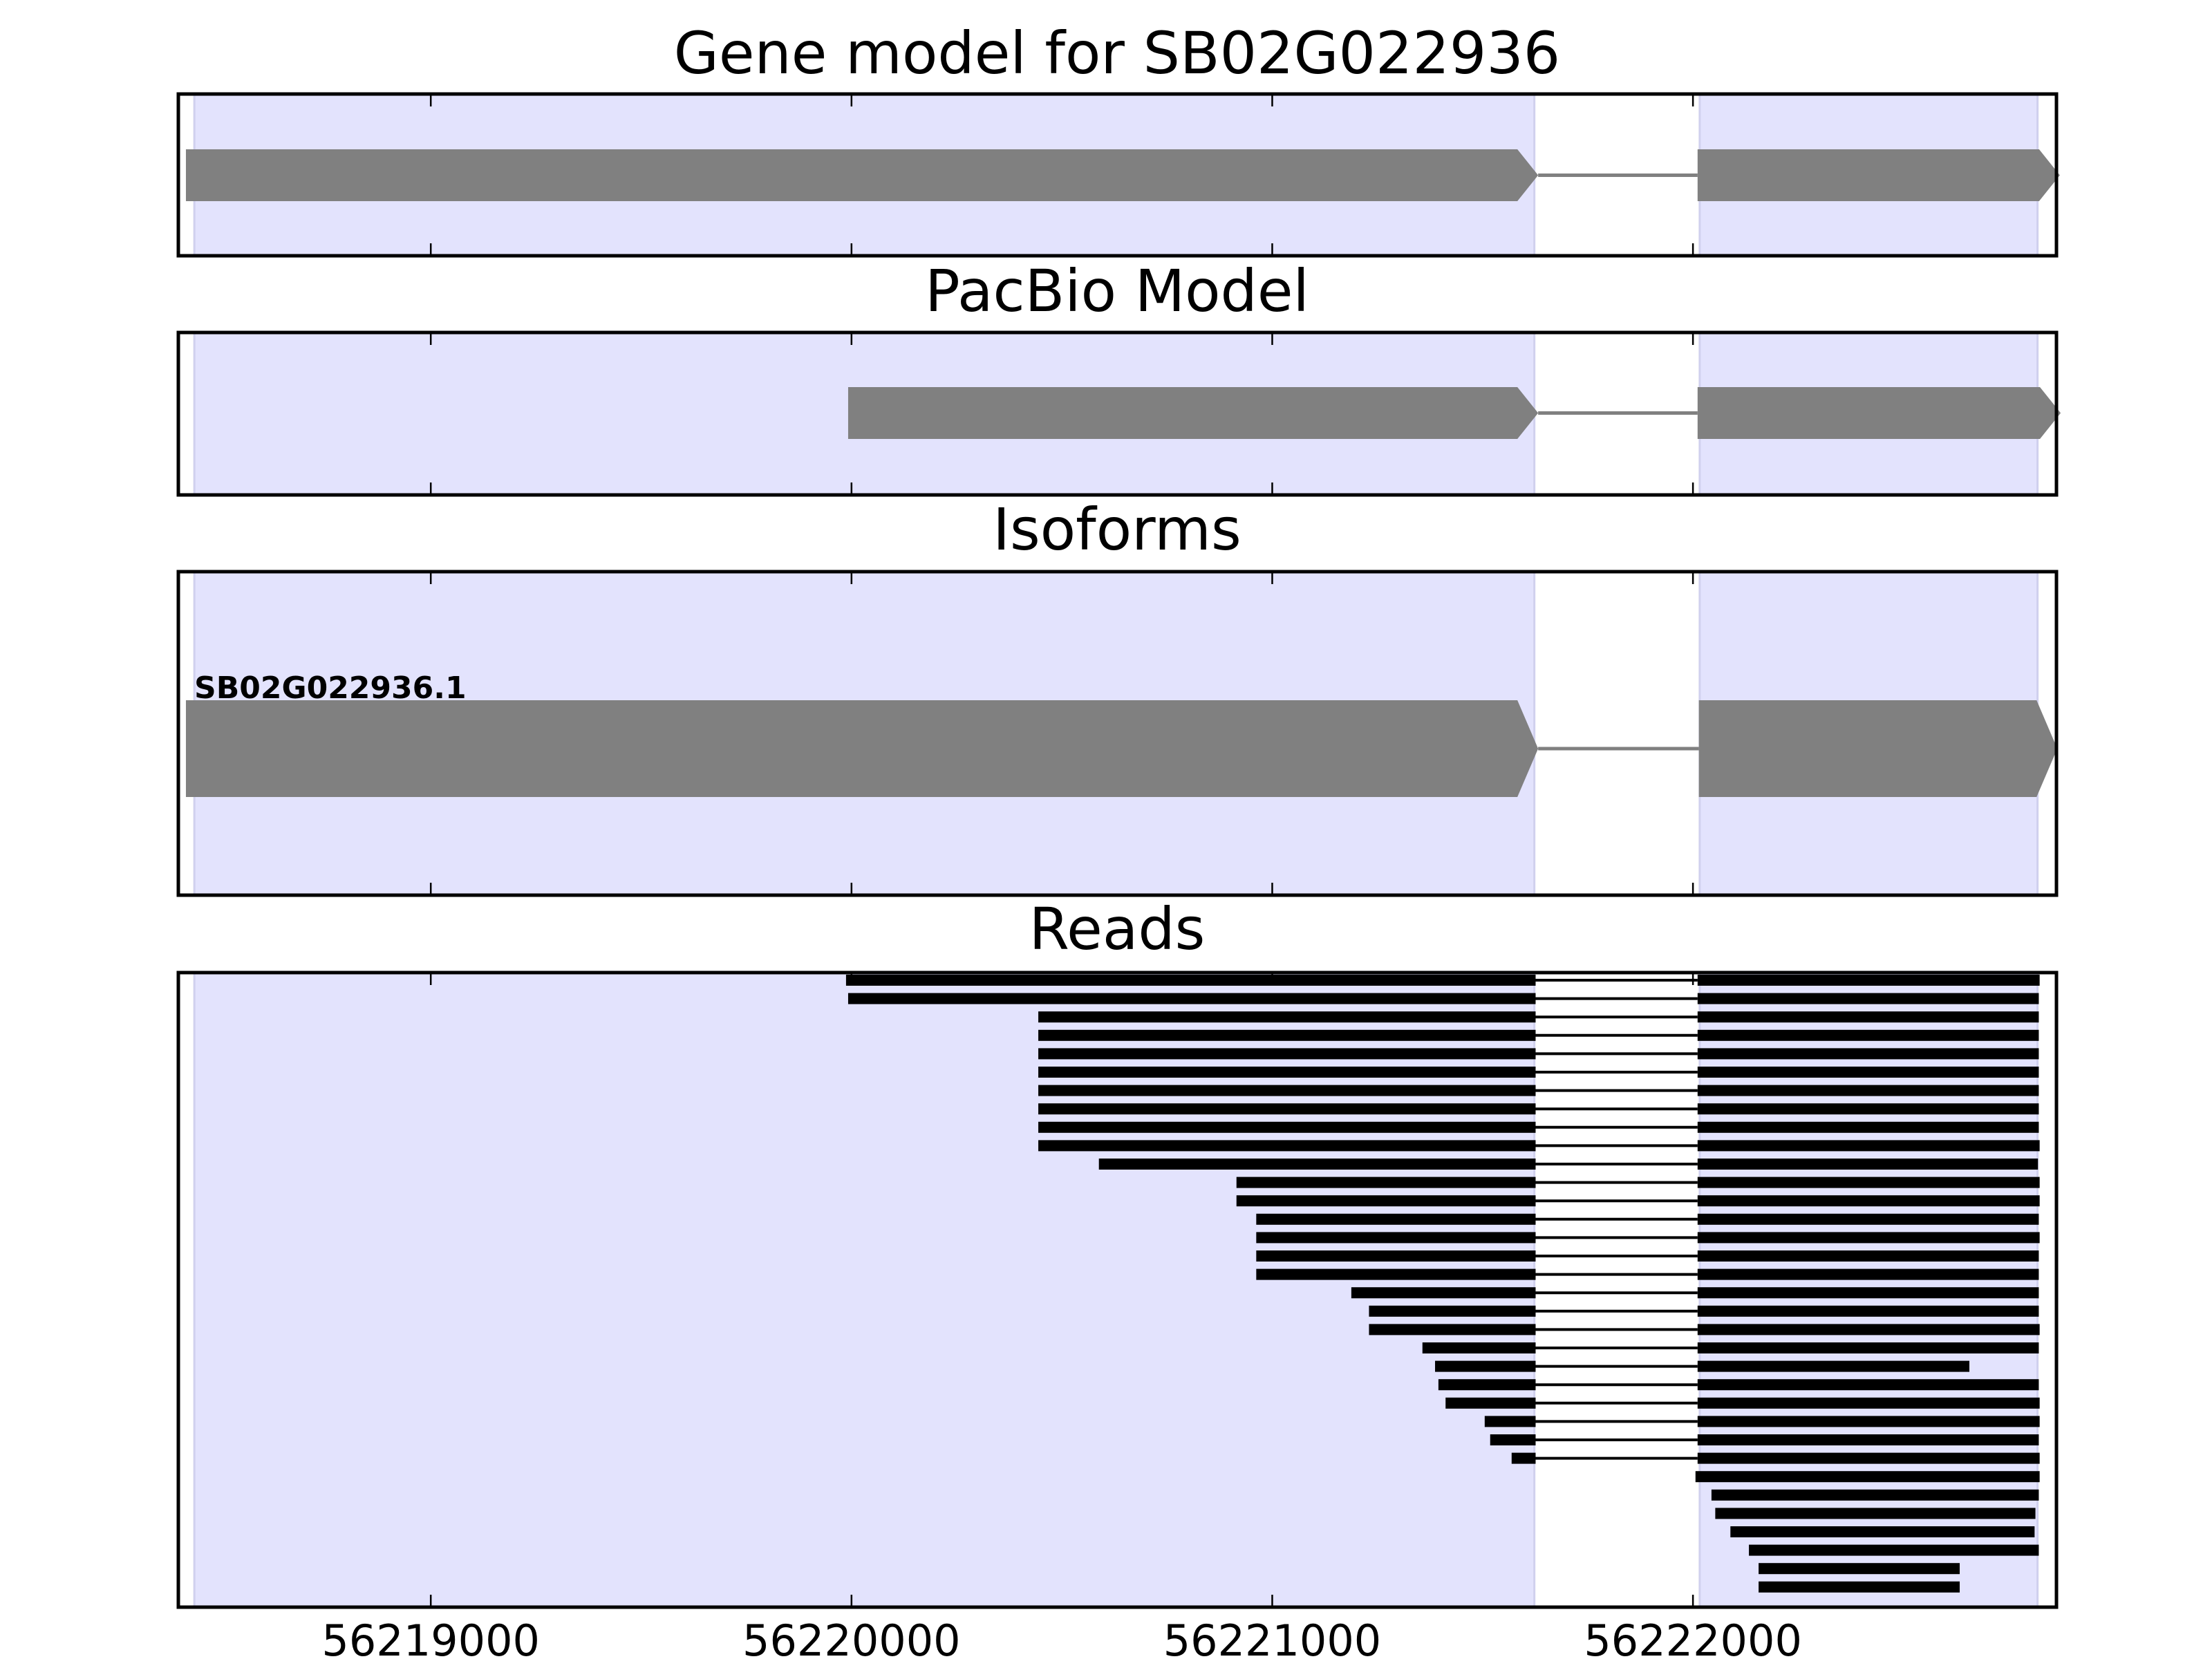 The width and height of the screenshot is (2212, 1659). Describe the element at coordinates (431, 1637) in the screenshot. I see `x-tick-label: 56219000` at that location.